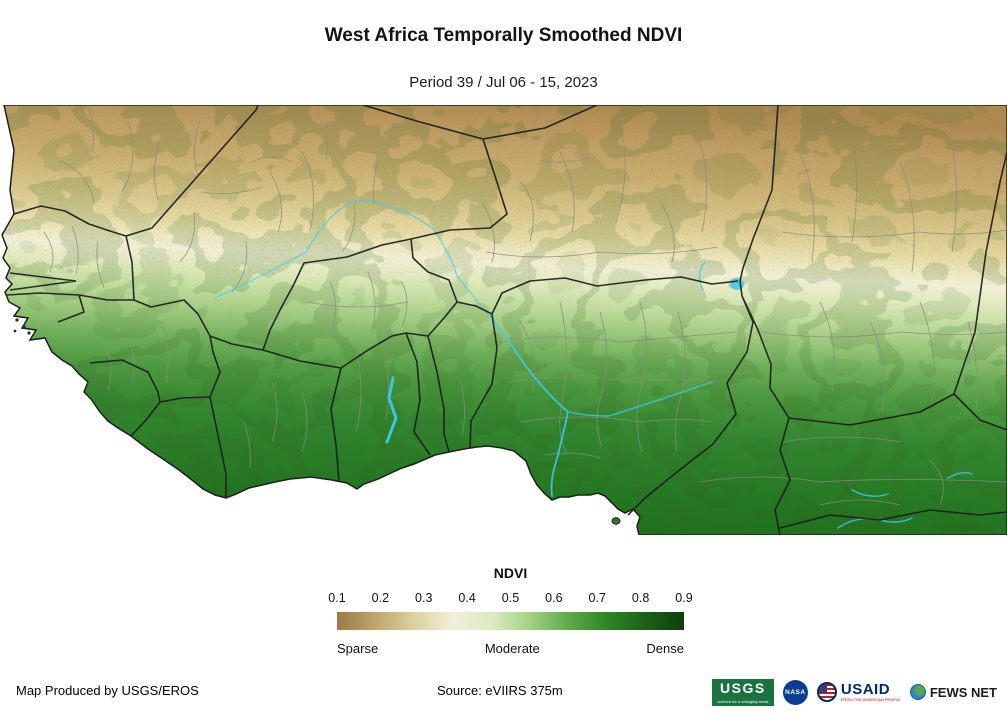 The height and width of the screenshot is (715, 1007). Describe the element at coordinates (503, 82) in the screenshot. I see `period-subtitle: Period 39 / Jul 06 - 15, 2023` at that location.